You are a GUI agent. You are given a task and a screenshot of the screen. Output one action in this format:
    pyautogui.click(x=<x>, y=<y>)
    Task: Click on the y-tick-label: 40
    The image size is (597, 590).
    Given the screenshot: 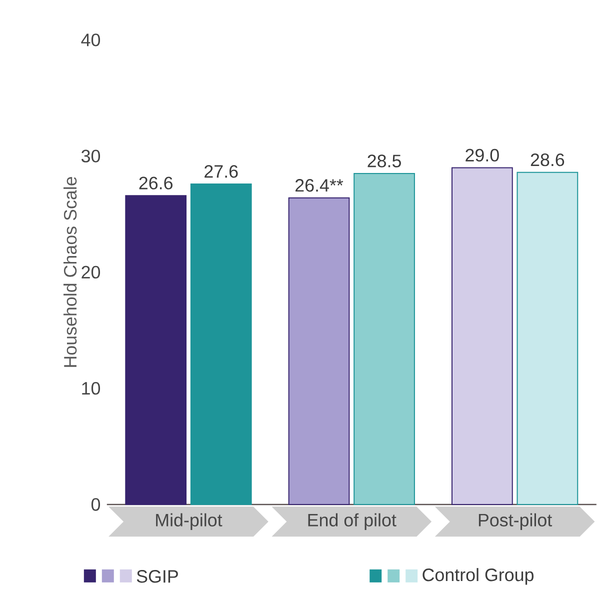 What is the action you would take?
    pyautogui.click(x=90, y=39)
    